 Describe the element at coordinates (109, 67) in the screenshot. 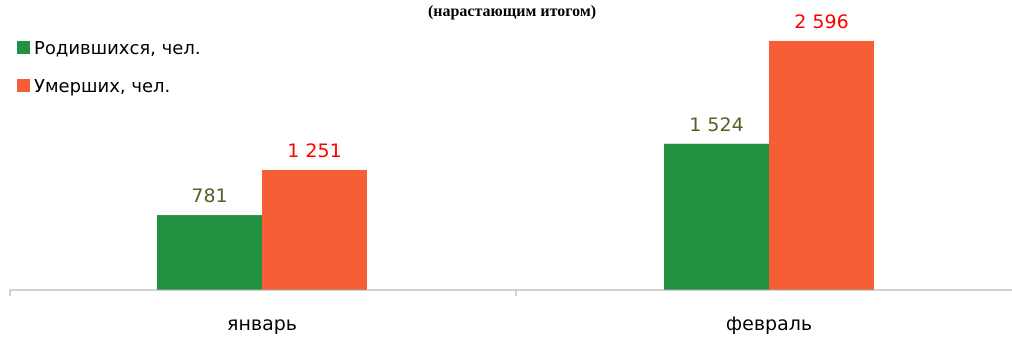

I see `legend: Родившихся, чел. Умерших, чел.` at that location.